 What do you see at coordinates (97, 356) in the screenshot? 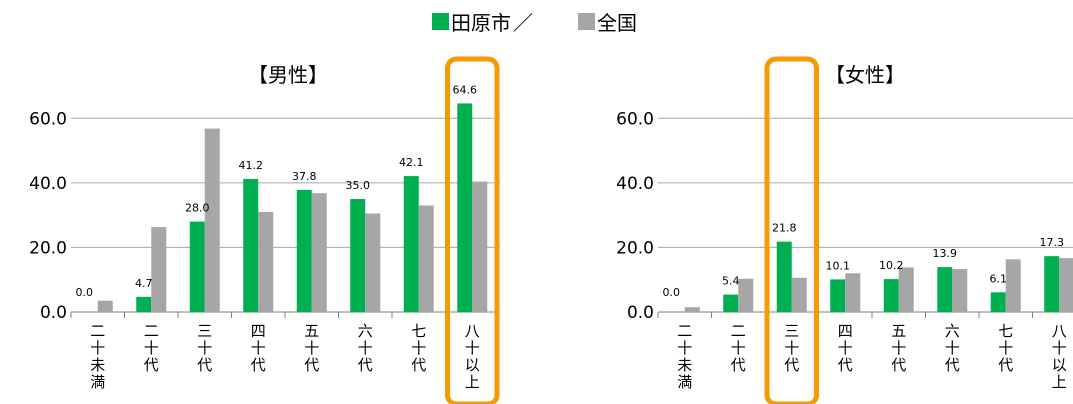
I see `male-category-label: 二十未満` at bounding box center [97, 356].